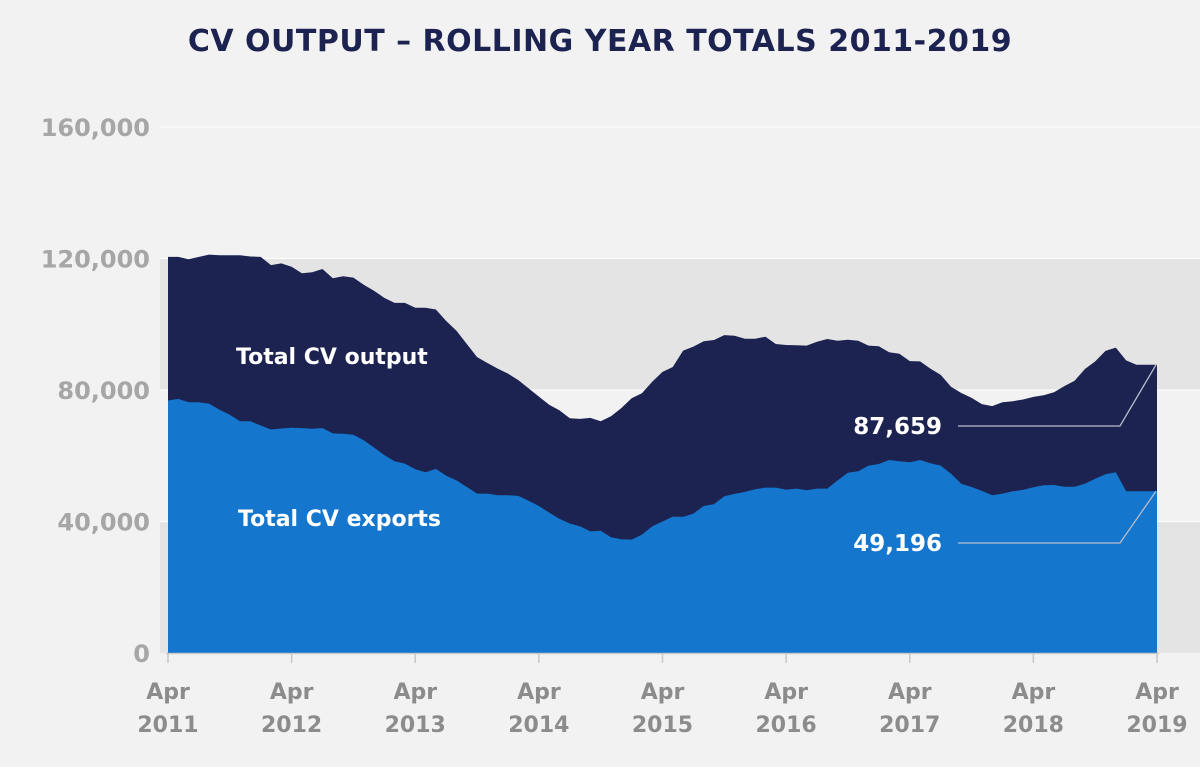 This screenshot has height=767, width=1200. What do you see at coordinates (662, 725) in the screenshot?
I see `x-tick-label: 2015` at bounding box center [662, 725].